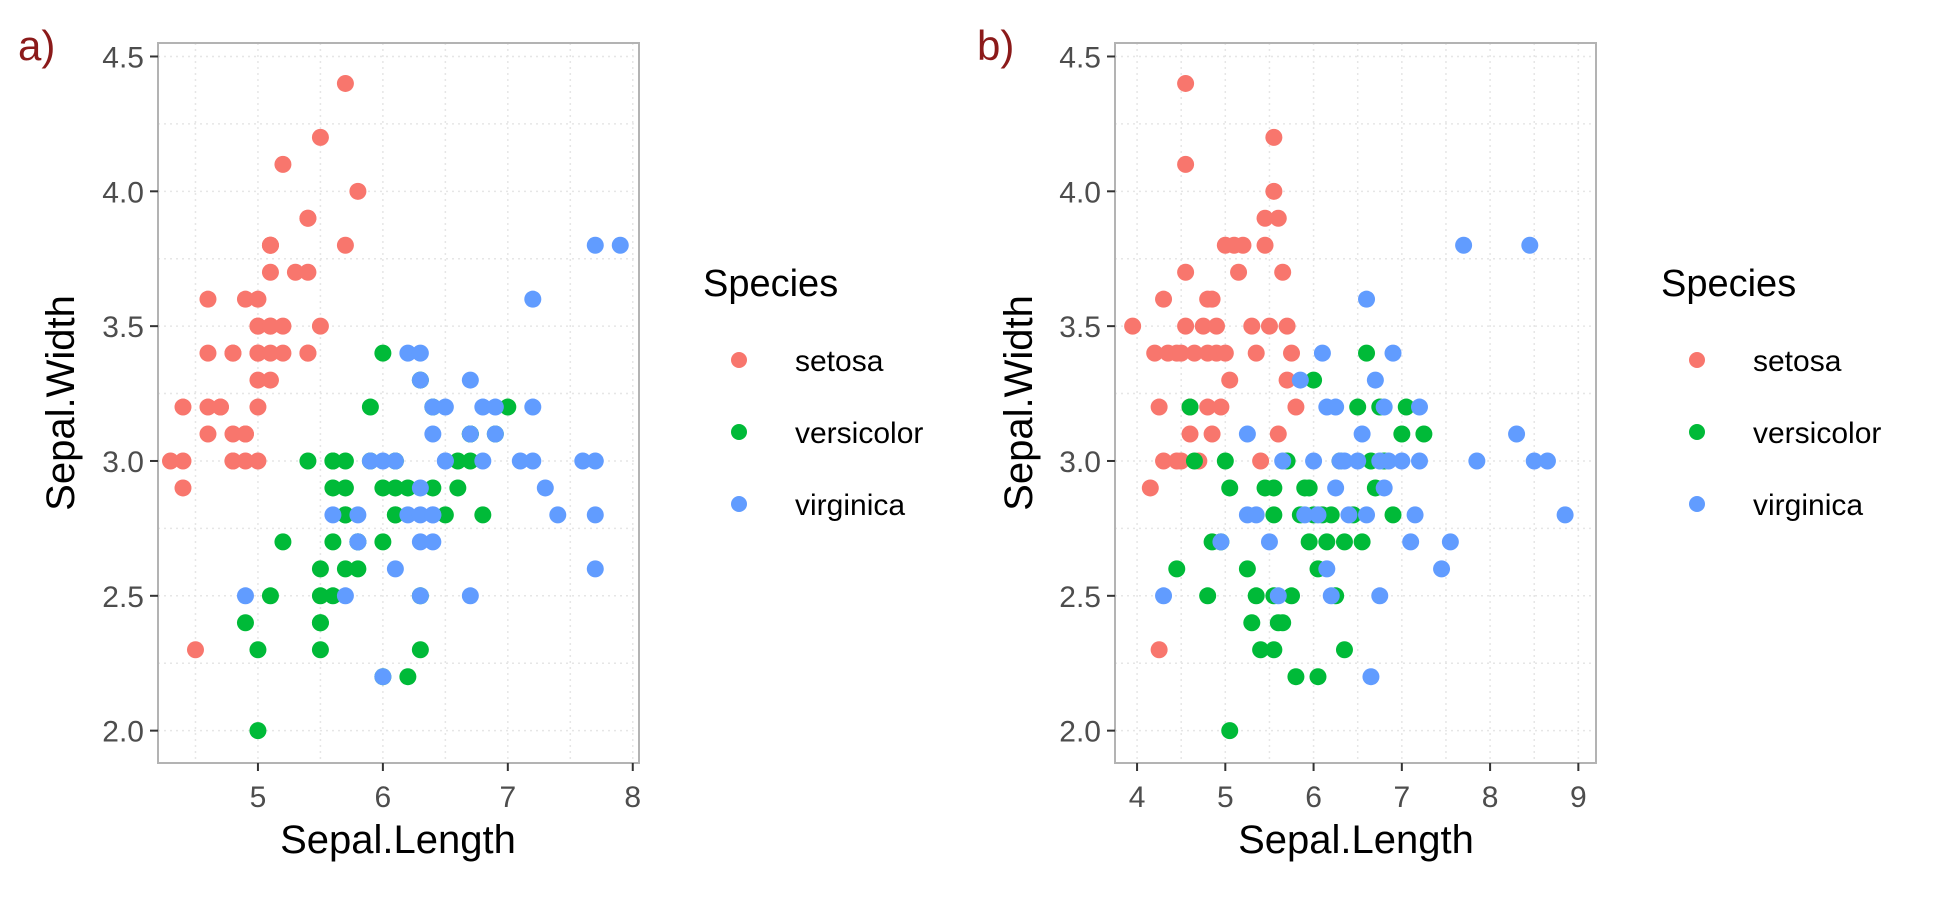 The width and height of the screenshot is (1950, 900). What do you see at coordinates (770, 284) in the screenshot?
I see `legend-title-a: Species` at bounding box center [770, 284].